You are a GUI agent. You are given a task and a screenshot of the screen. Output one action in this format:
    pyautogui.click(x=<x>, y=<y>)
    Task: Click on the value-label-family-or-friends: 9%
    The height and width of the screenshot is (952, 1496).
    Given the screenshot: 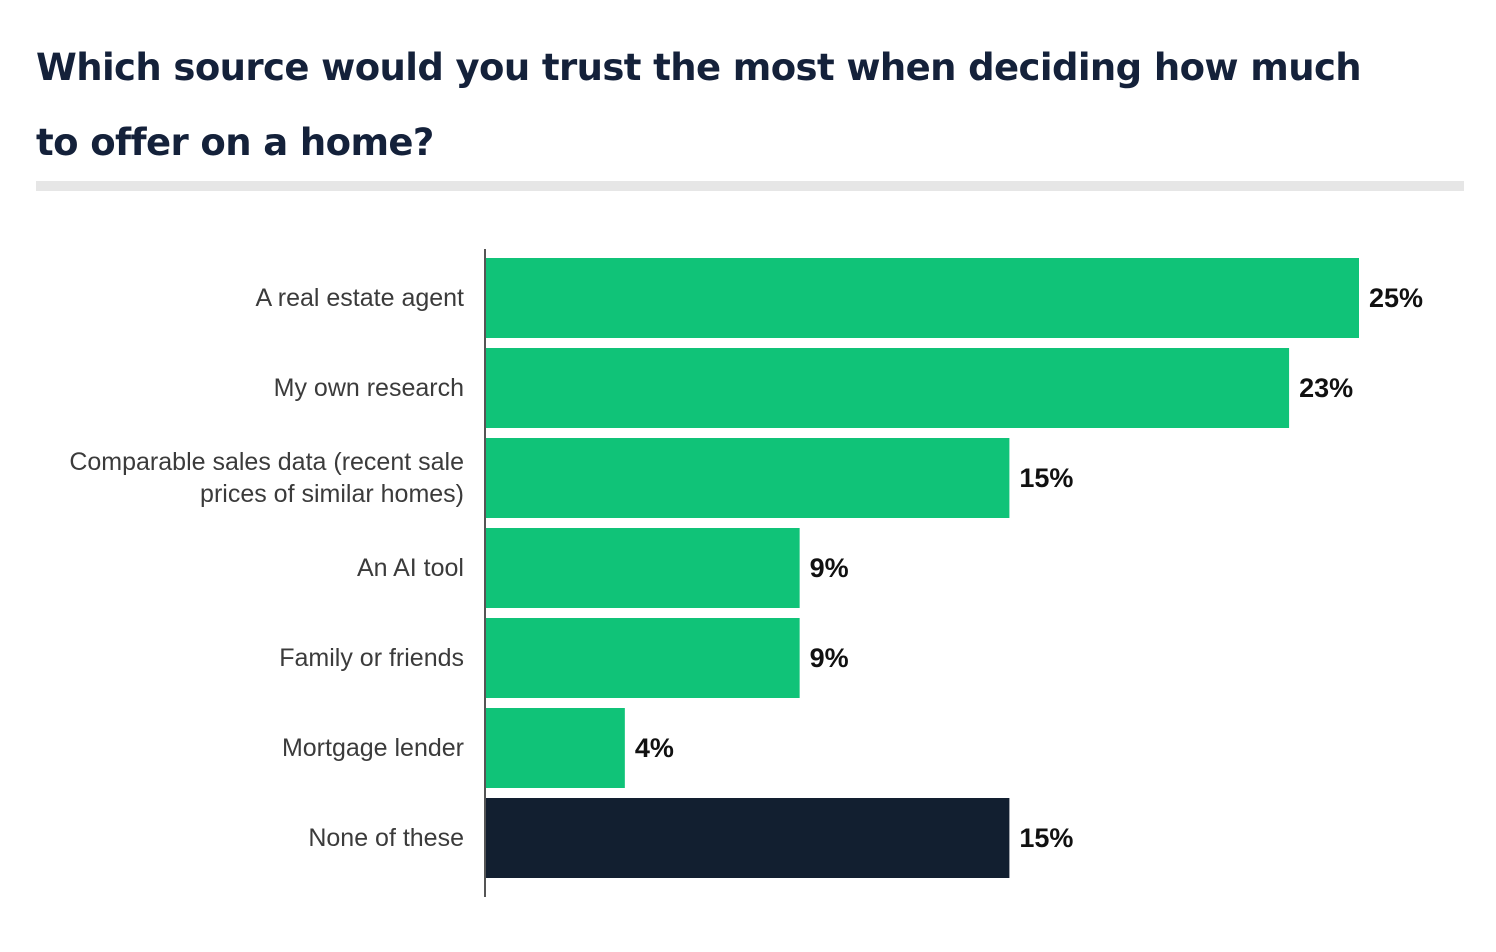 What is the action you would take?
    pyautogui.click(x=829, y=658)
    